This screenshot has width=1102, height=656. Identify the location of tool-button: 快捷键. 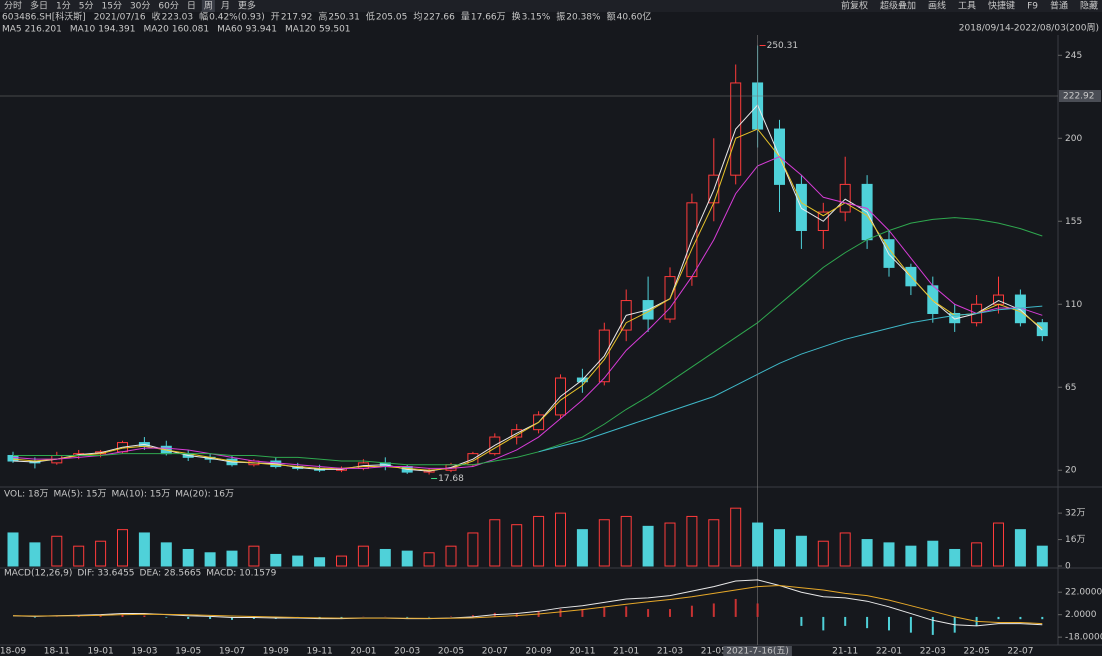
(1001, 6).